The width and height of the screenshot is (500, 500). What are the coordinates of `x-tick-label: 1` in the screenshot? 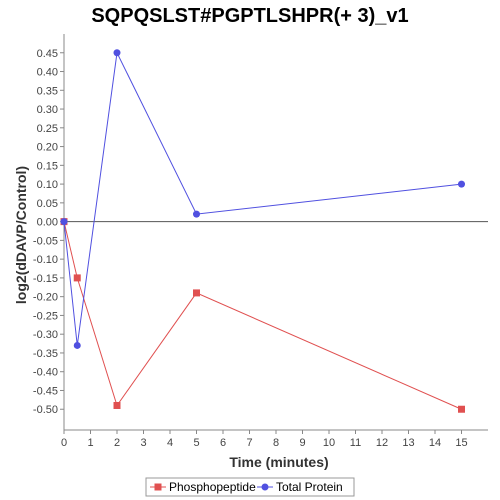 It's located at (90, 443).